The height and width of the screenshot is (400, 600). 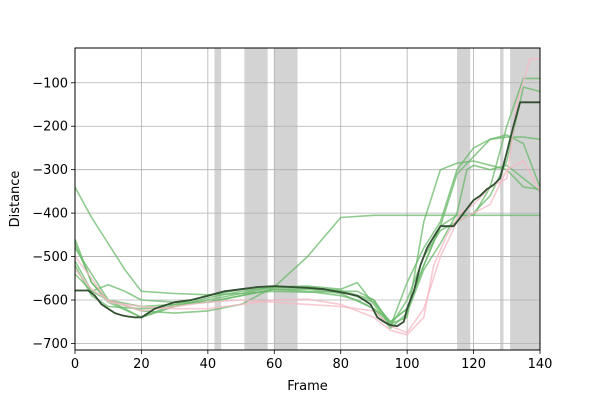 I want to click on x-tick-label-6: 120, so click(x=473, y=364).